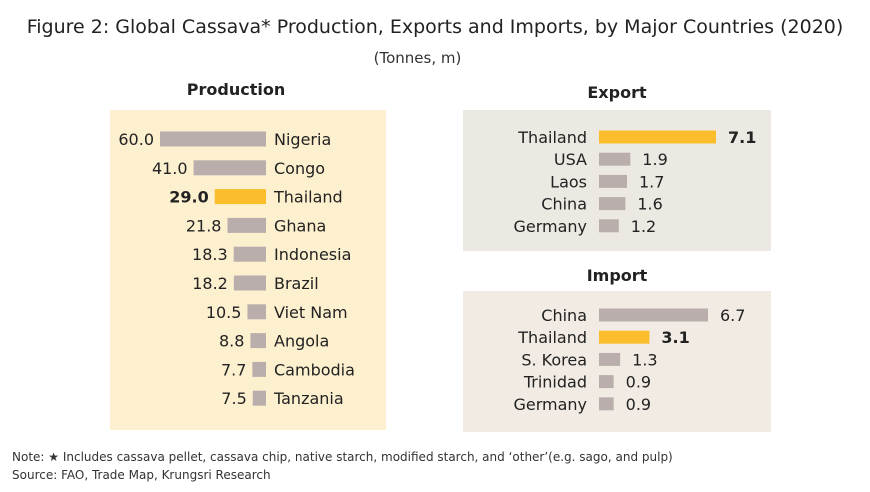 The image size is (870, 492). I want to click on import-category-label: Thailand, so click(552, 337).